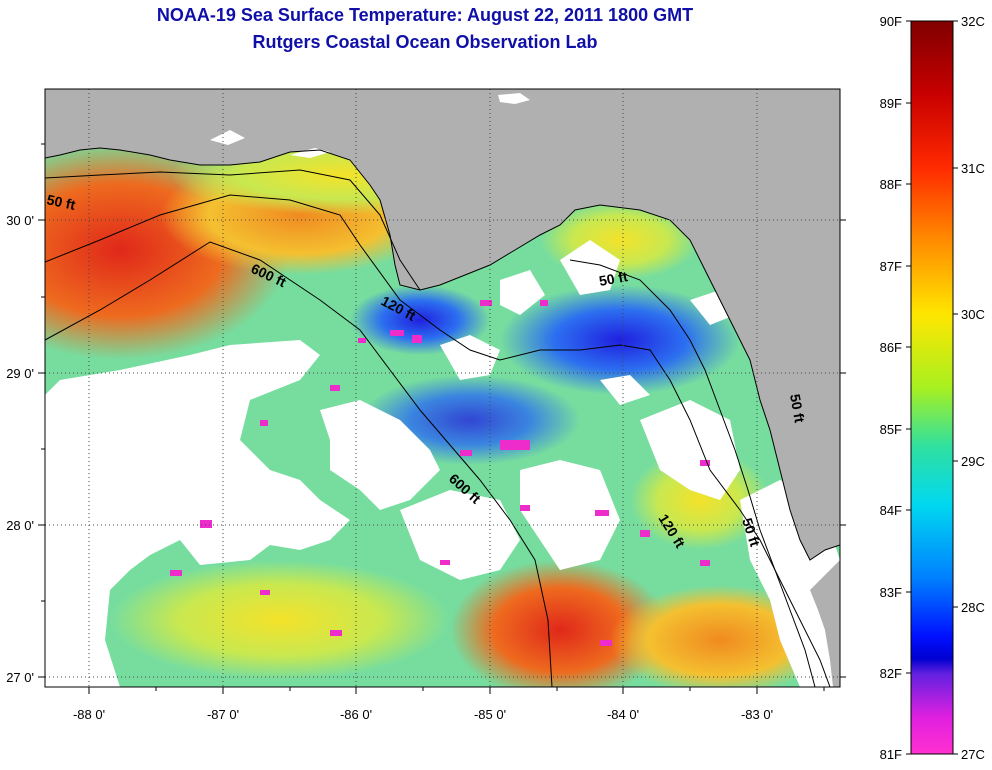 The width and height of the screenshot is (992, 770). I want to click on colorbar-c-label: 32C, so click(973, 21).